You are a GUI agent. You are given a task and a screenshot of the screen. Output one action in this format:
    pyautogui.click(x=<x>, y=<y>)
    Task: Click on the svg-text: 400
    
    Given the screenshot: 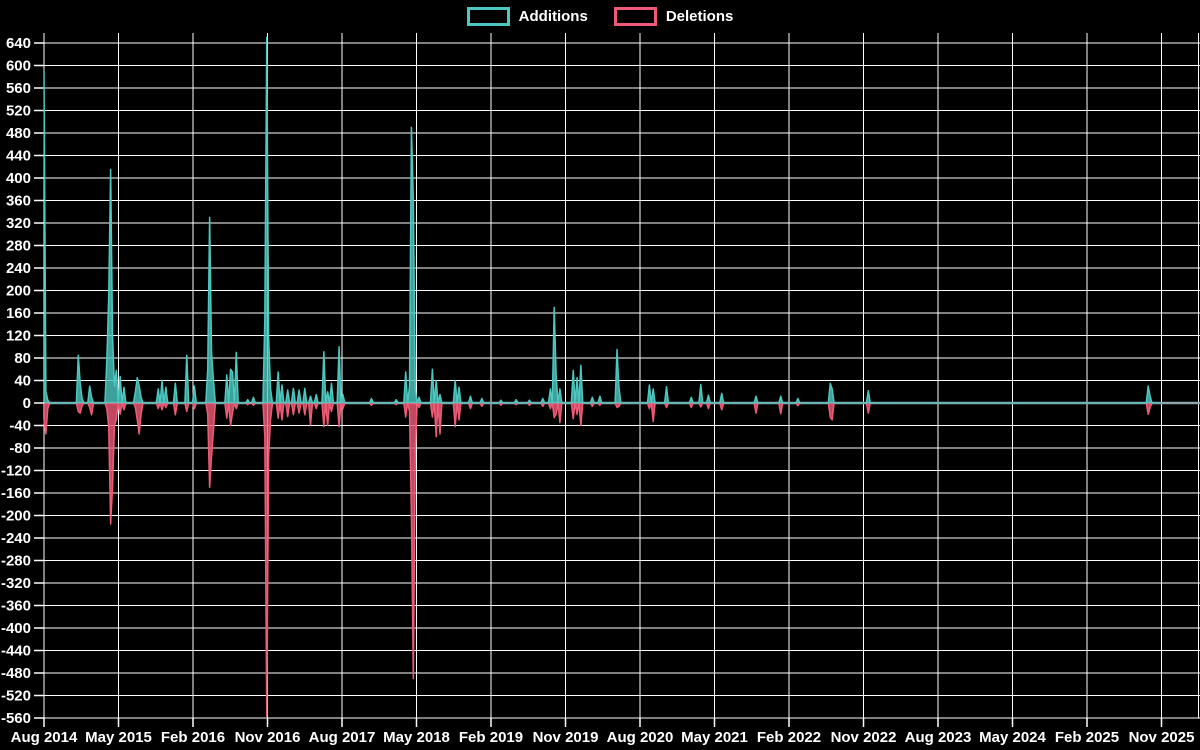 What is the action you would take?
    pyautogui.click(x=18, y=178)
    